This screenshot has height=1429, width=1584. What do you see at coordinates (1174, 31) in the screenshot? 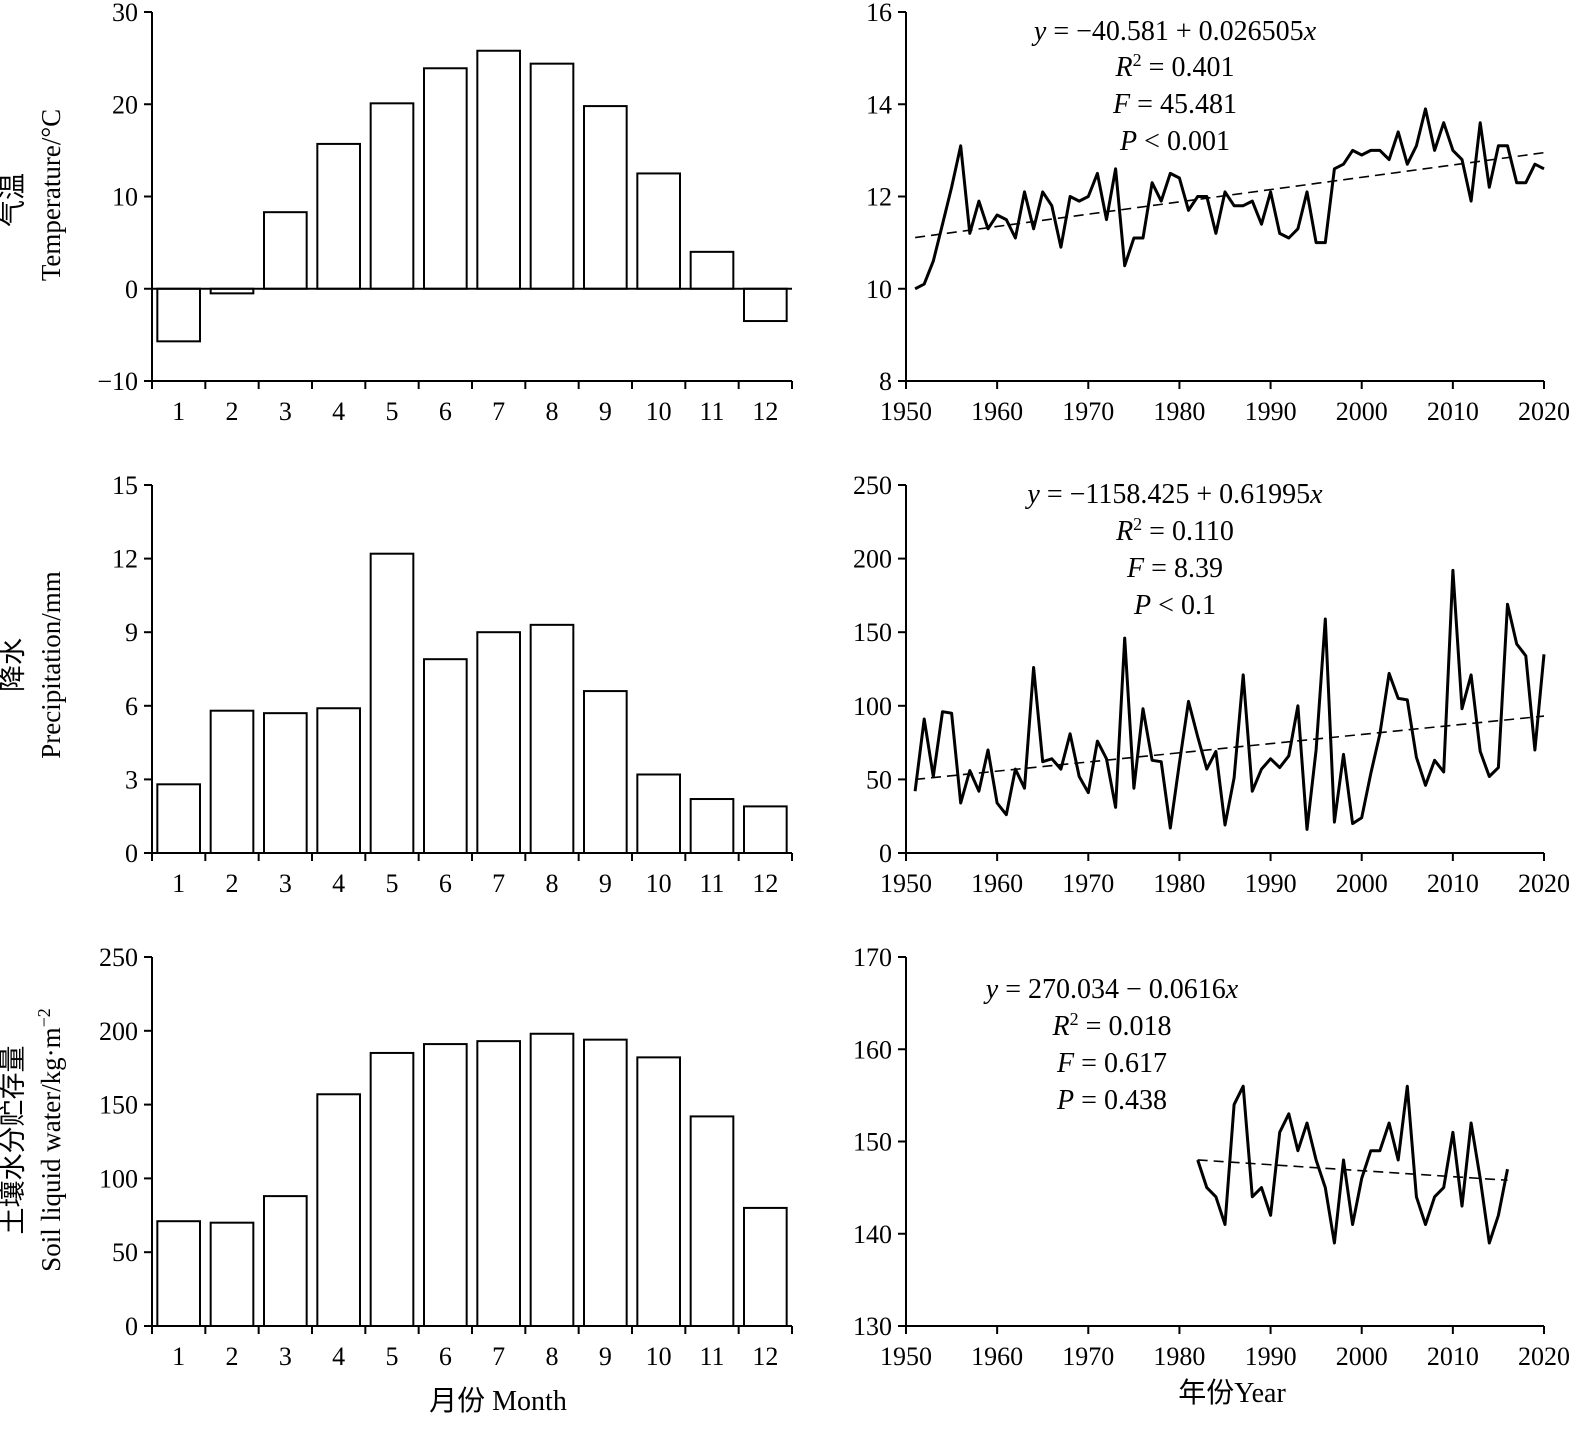
I see `equation-y: y = −40.581 + 0.026505x` at bounding box center [1174, 31].